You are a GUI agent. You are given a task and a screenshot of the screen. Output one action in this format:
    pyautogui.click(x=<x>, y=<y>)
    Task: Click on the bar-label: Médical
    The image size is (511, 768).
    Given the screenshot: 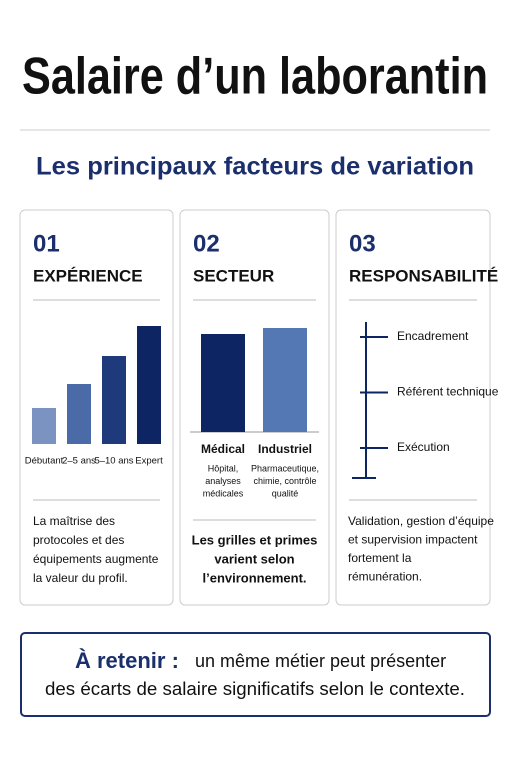 What is the action you would take?
    pyautogui.click(x=223, y=449)
    